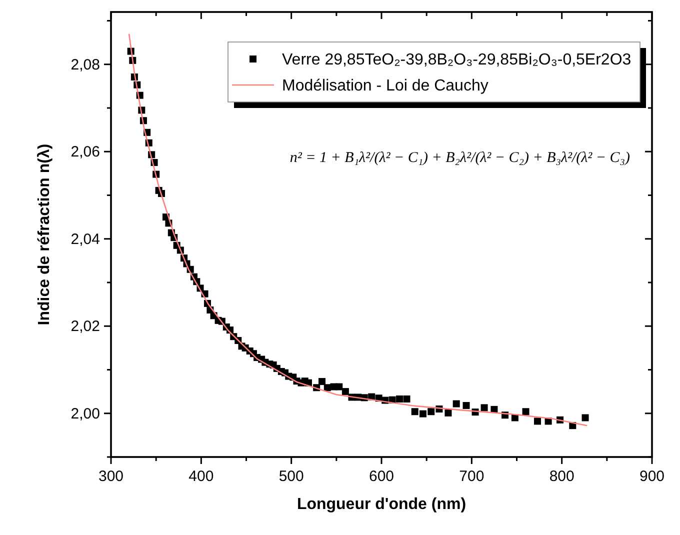 The image size is (680, 535). What do you see at coordinates (385, 86) in the screenshot?
I see `legend-label: Modélisation - Loi de Cauchy` at bounding box center [385, 86].